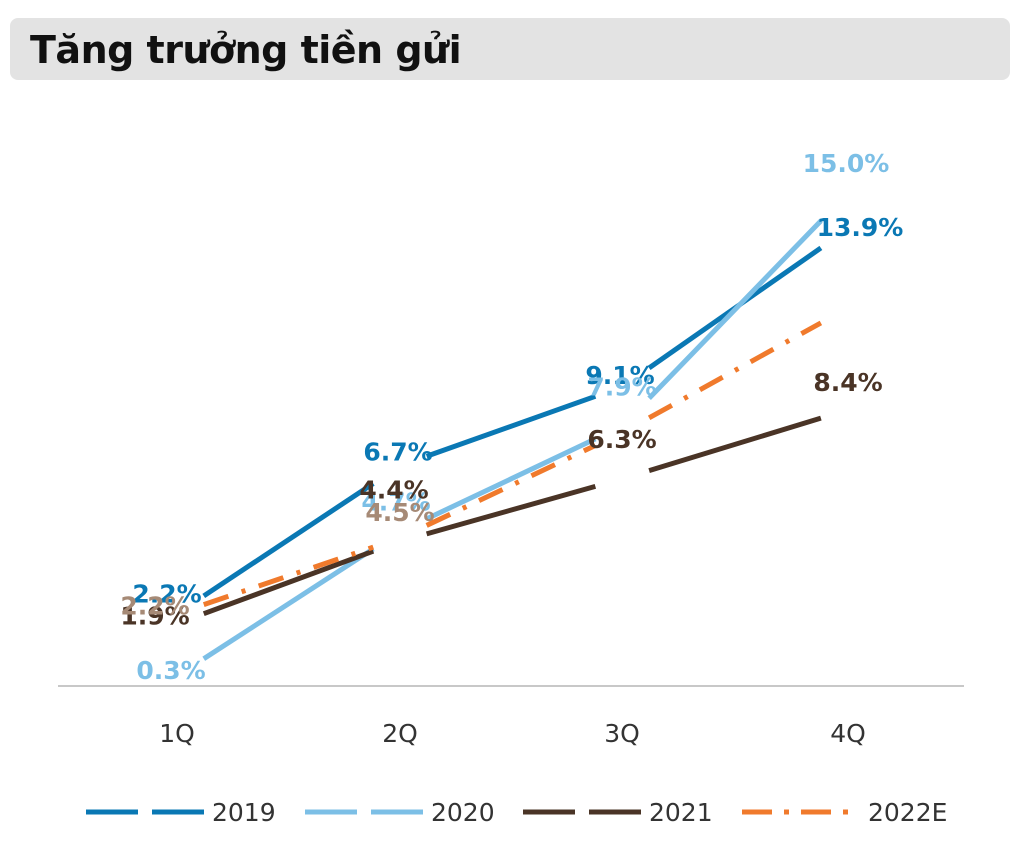 This screenshot has width=1020, height=844. What do you see at coordinates (621, 439) in the screenshot?
I see `data-label-2021-3q: 6.3%` at bounding box center [621, 439].